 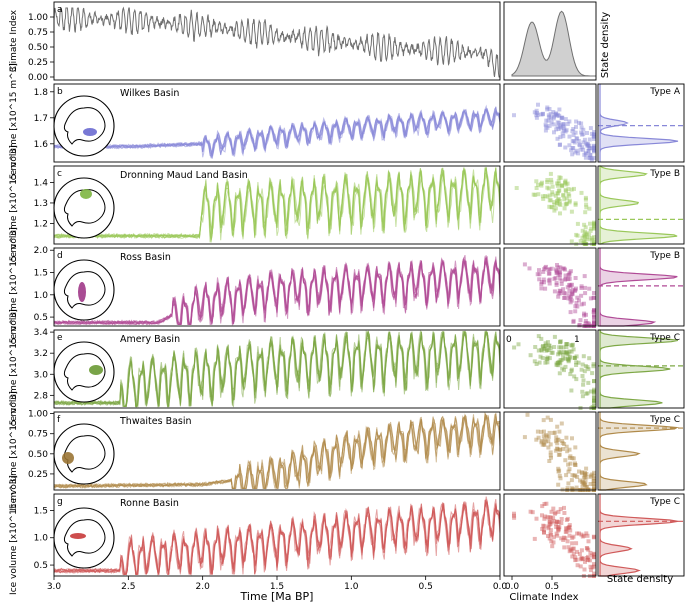 What do you see at coordinates (641, 451) in the screenshot?
I see `panel-f-density-frame` at bounding box center [641, 451].